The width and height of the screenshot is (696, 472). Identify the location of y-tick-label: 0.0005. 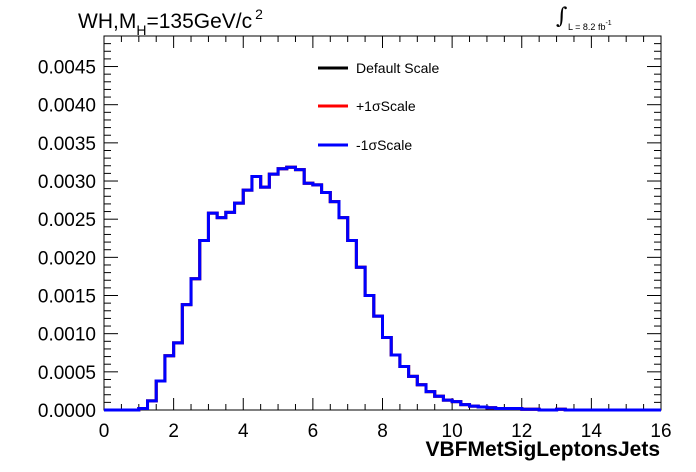
(67, 373).